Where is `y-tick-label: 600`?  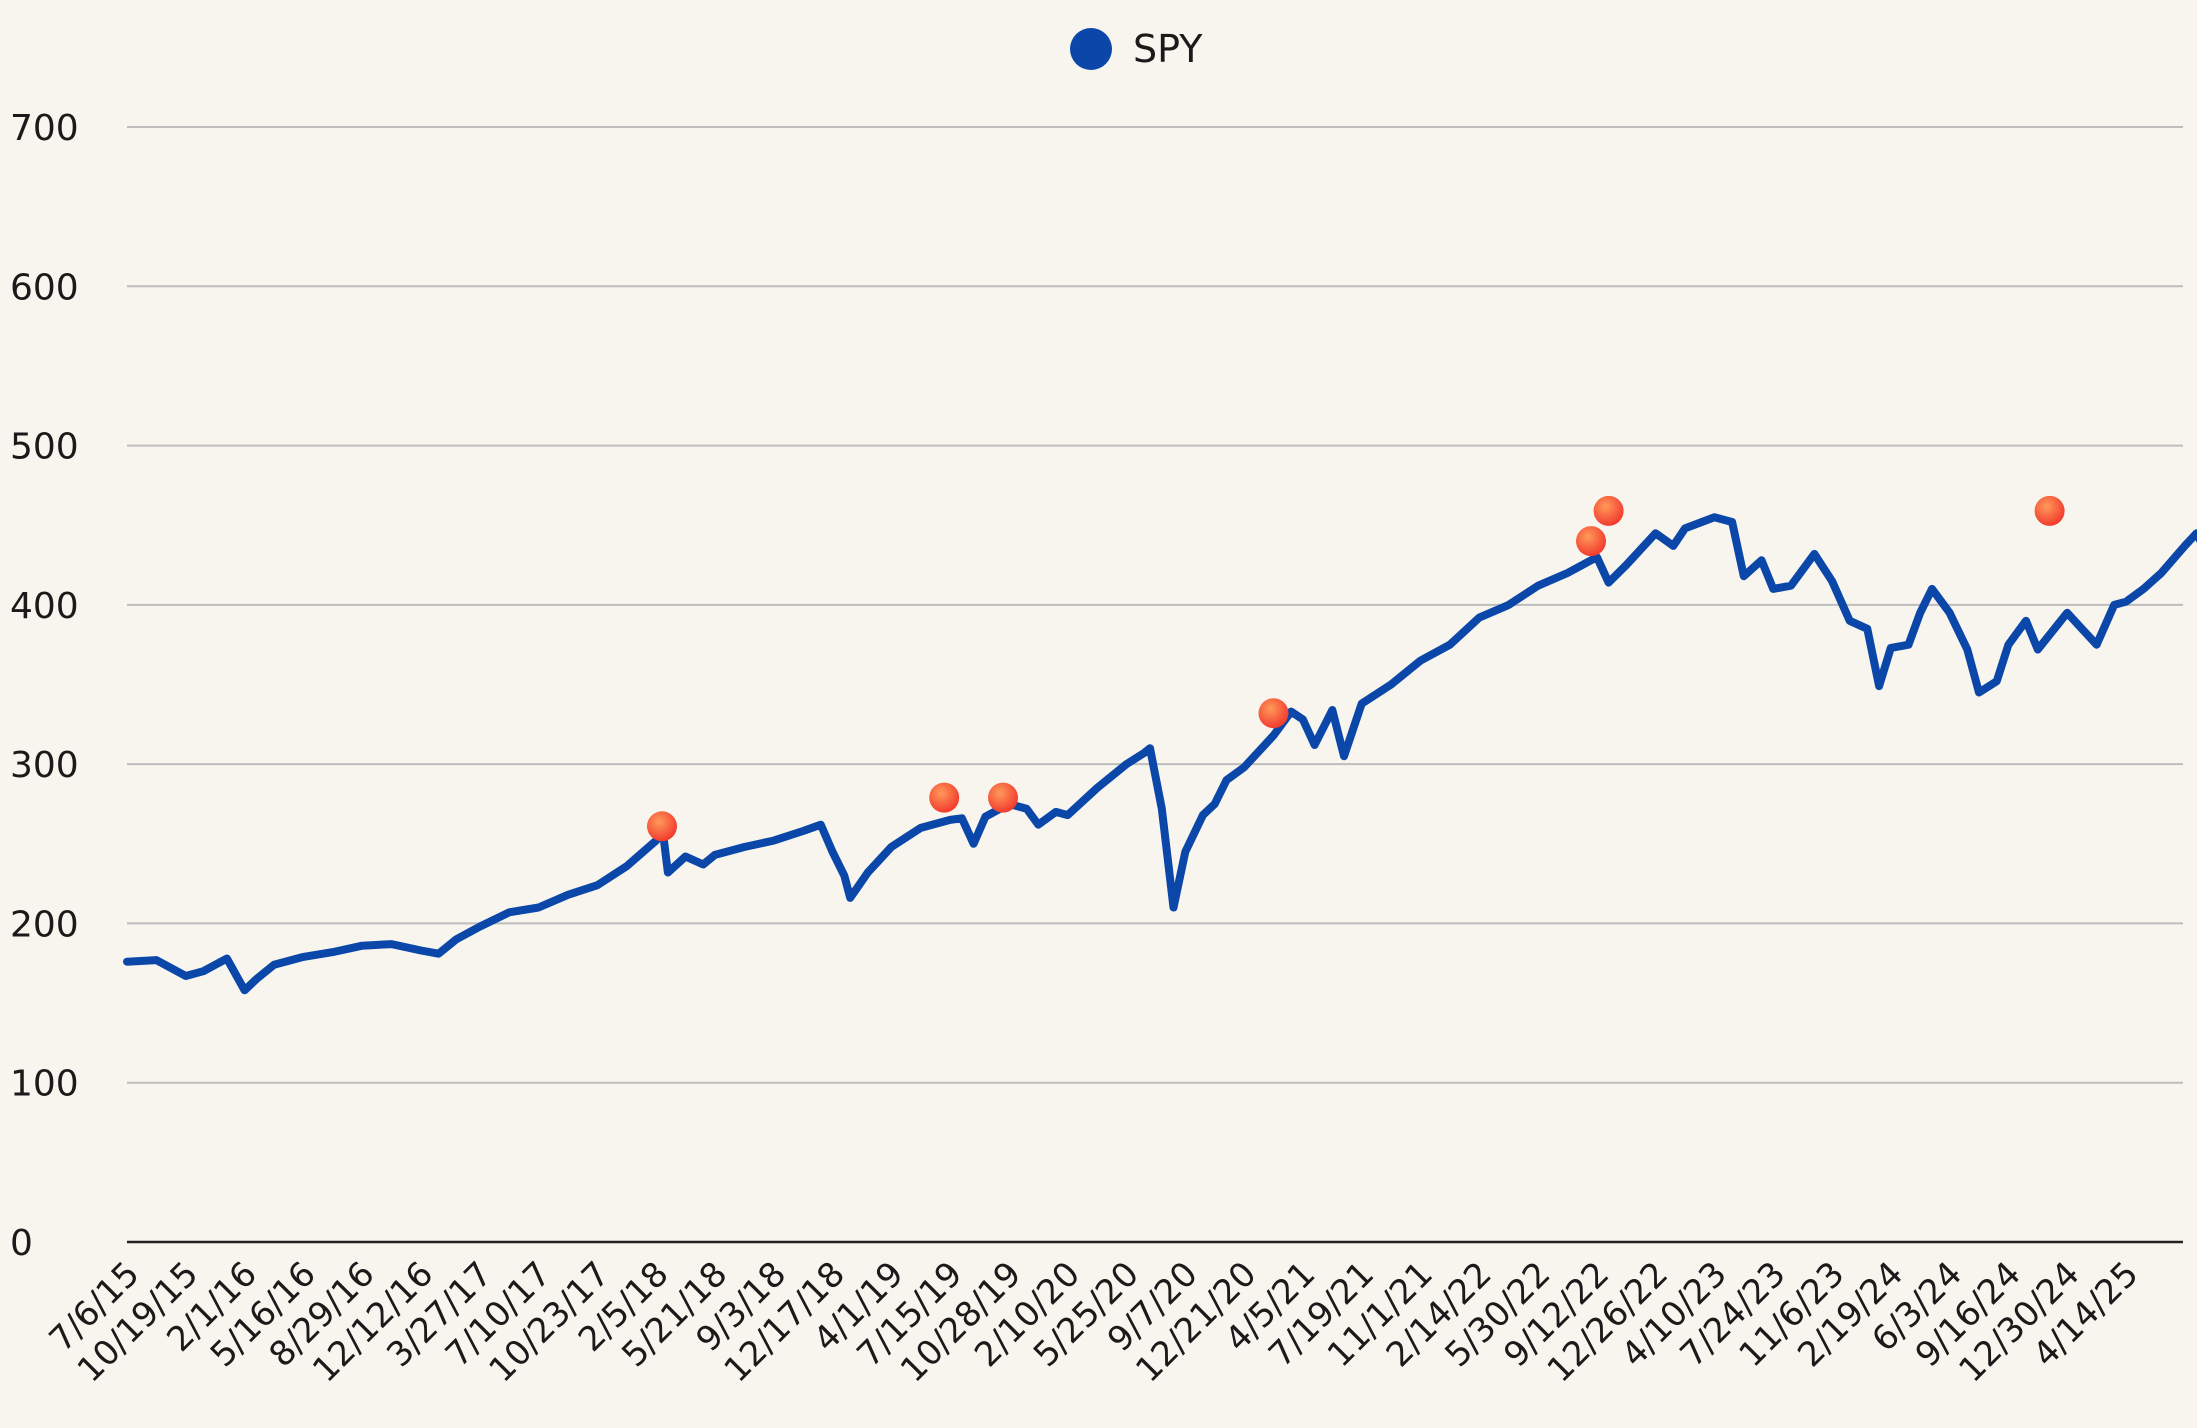 y-tick-label: 600 is located at coordinates (44, 287).